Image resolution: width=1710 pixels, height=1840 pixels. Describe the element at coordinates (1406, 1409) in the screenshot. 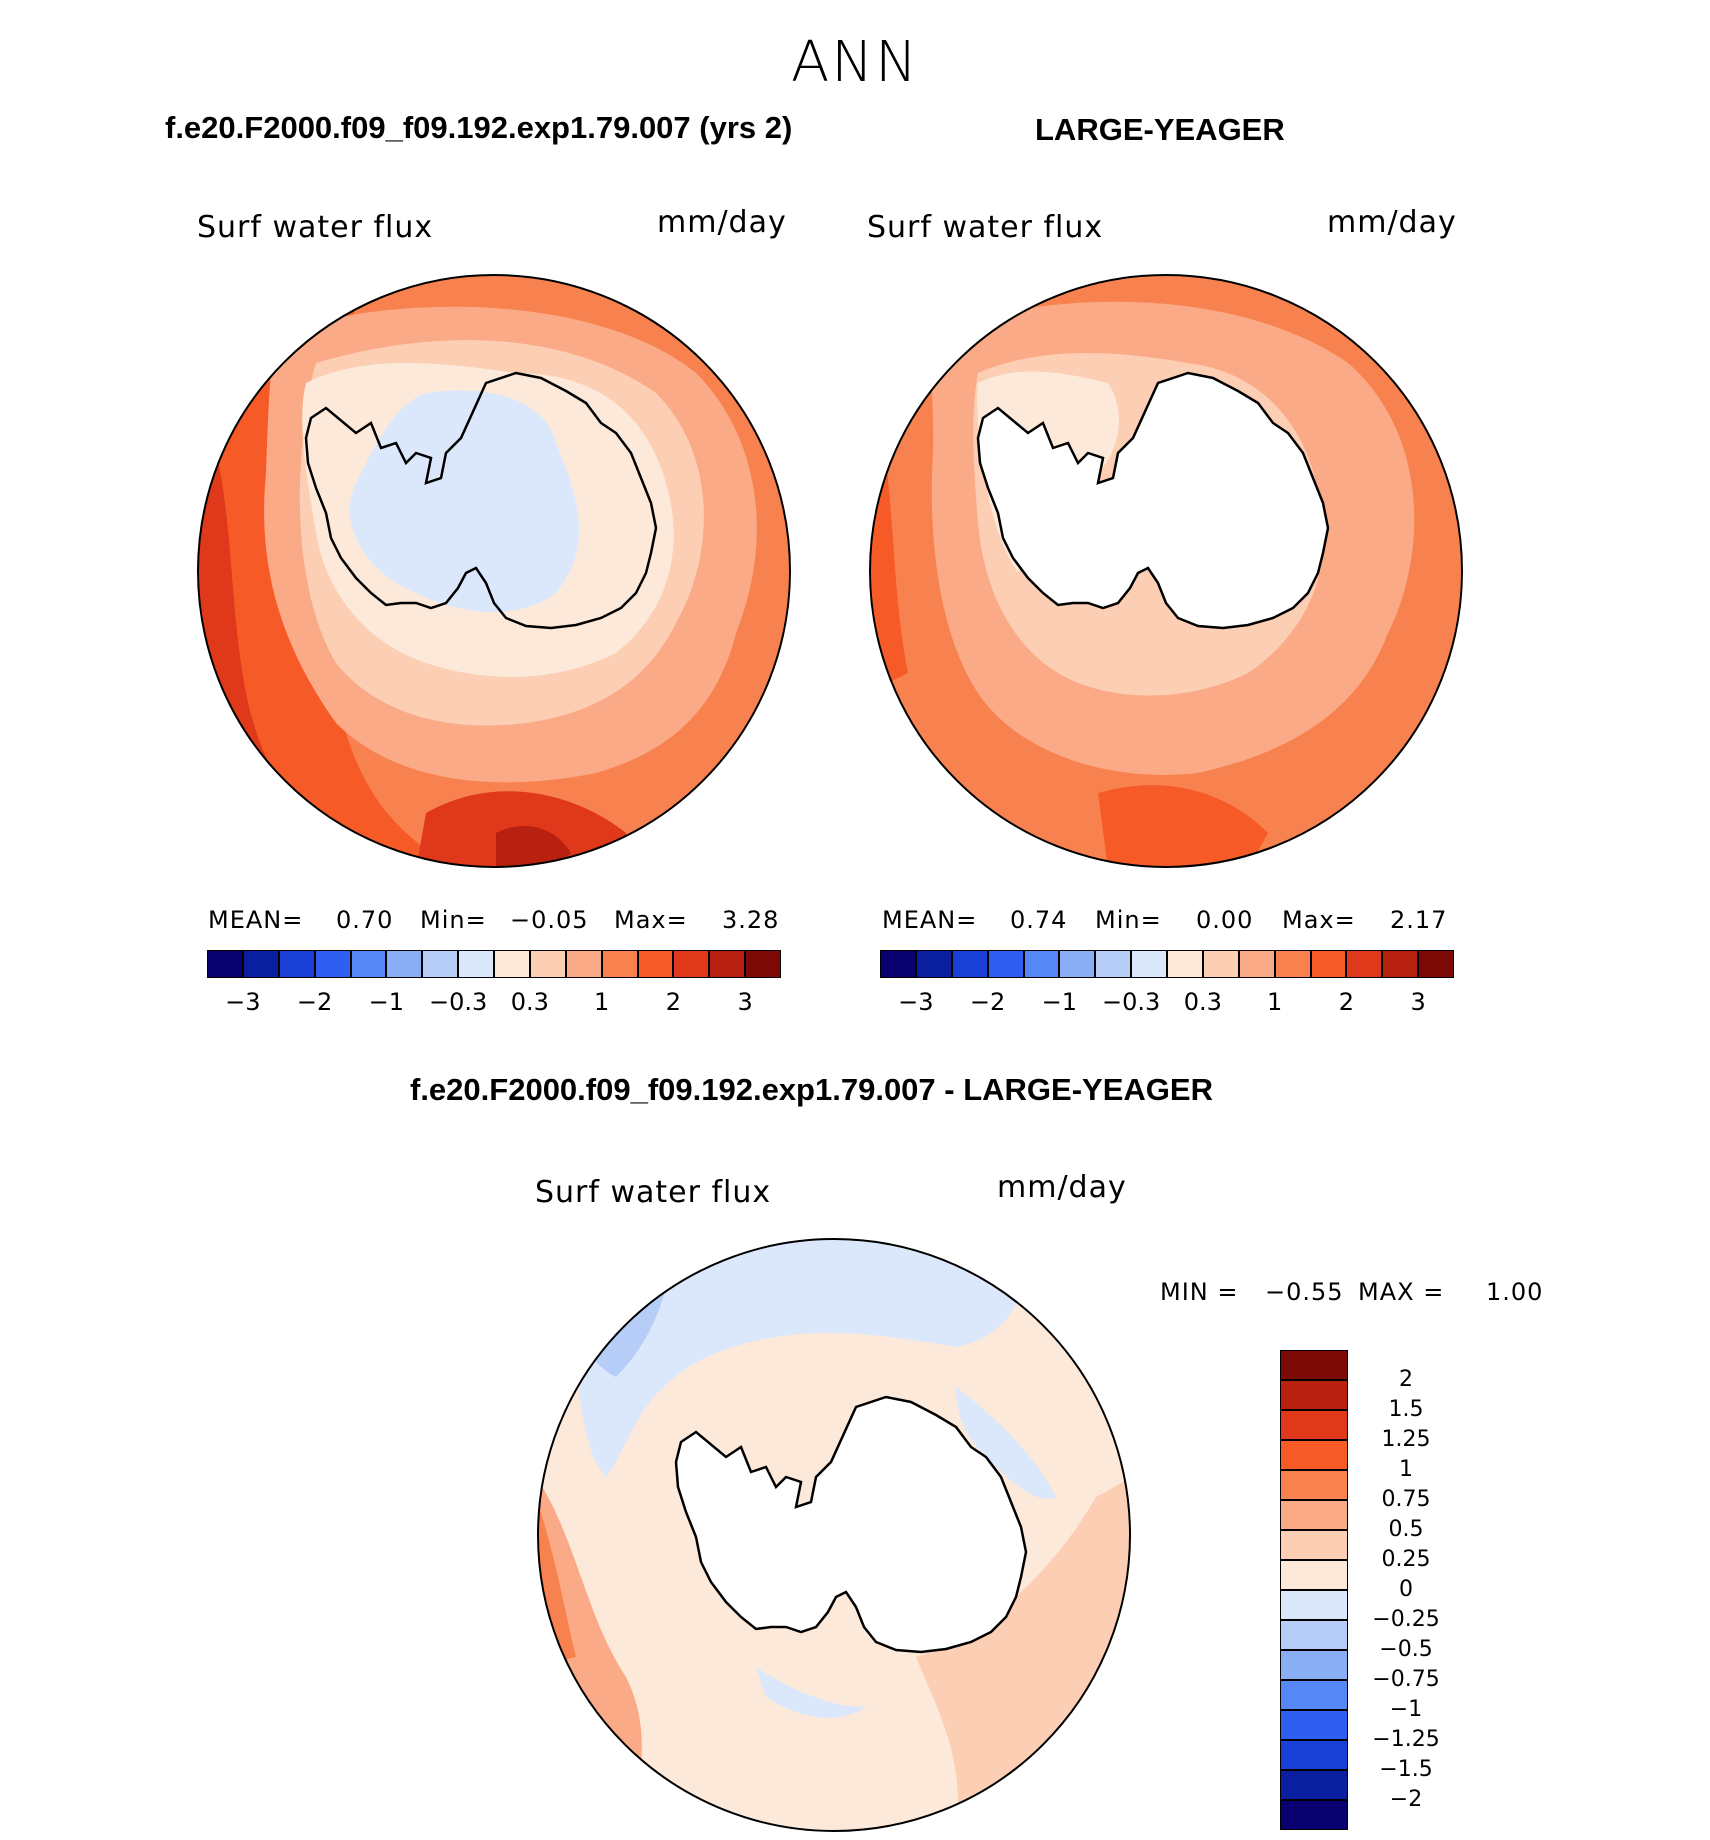

I see `colorbar-tick-label: 1.5` at that location.